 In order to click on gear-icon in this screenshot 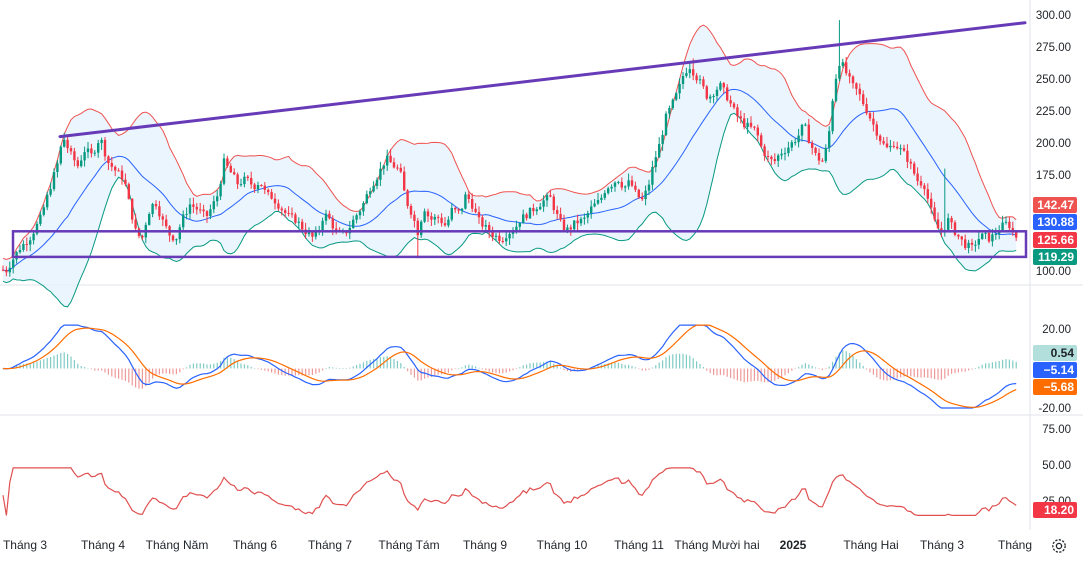, I will do `click(1059, 546)`.